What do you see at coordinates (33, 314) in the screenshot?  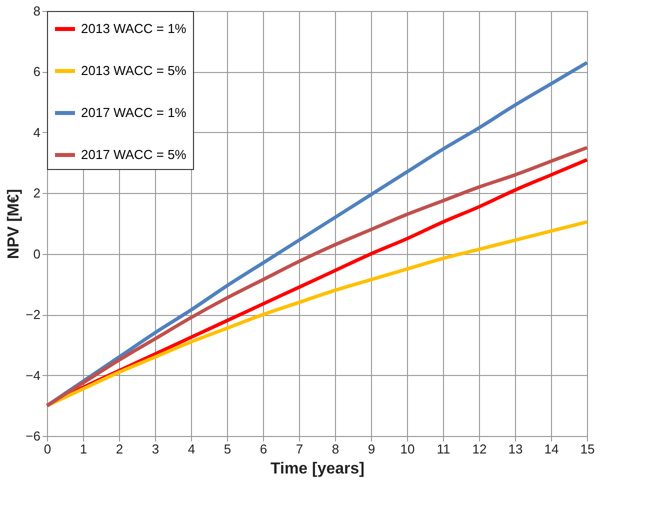 I see `y-tick-label: −2` at bounding box center [33, 314].